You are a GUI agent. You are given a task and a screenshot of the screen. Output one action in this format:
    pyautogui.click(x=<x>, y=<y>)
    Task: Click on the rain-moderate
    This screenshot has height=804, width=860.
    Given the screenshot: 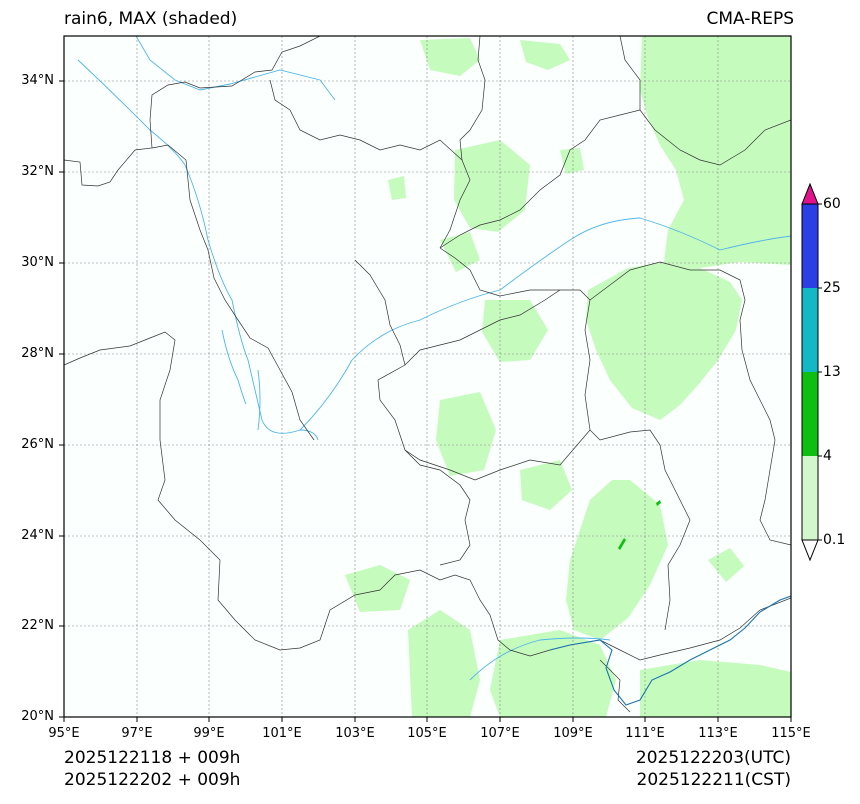 What is the action you would take?
    pyautogui.click(x=639, y=525)
    